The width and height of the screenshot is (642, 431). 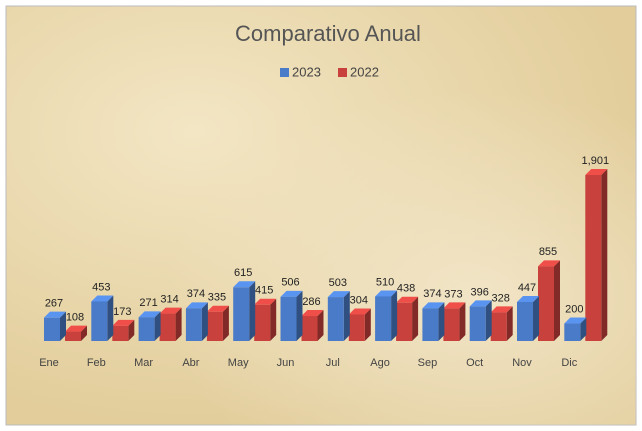 I want to click on data-label: 304, so click(x=359, y=300).